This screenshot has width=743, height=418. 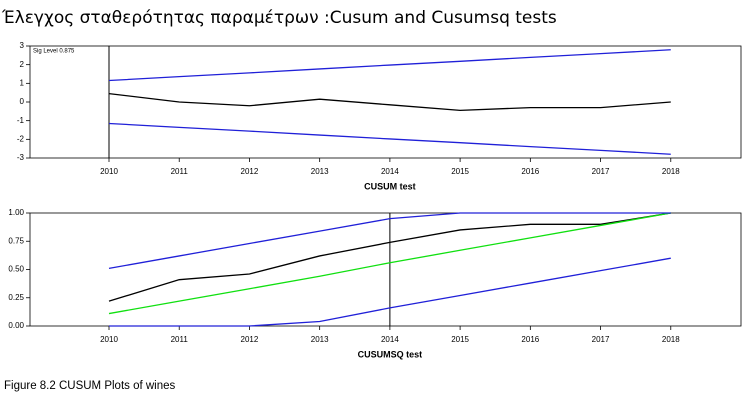 What do you see at coordinates (16, 297) in the screenshot?
I see `y-tick-label: 0.25` at bounding box center [16, 297].